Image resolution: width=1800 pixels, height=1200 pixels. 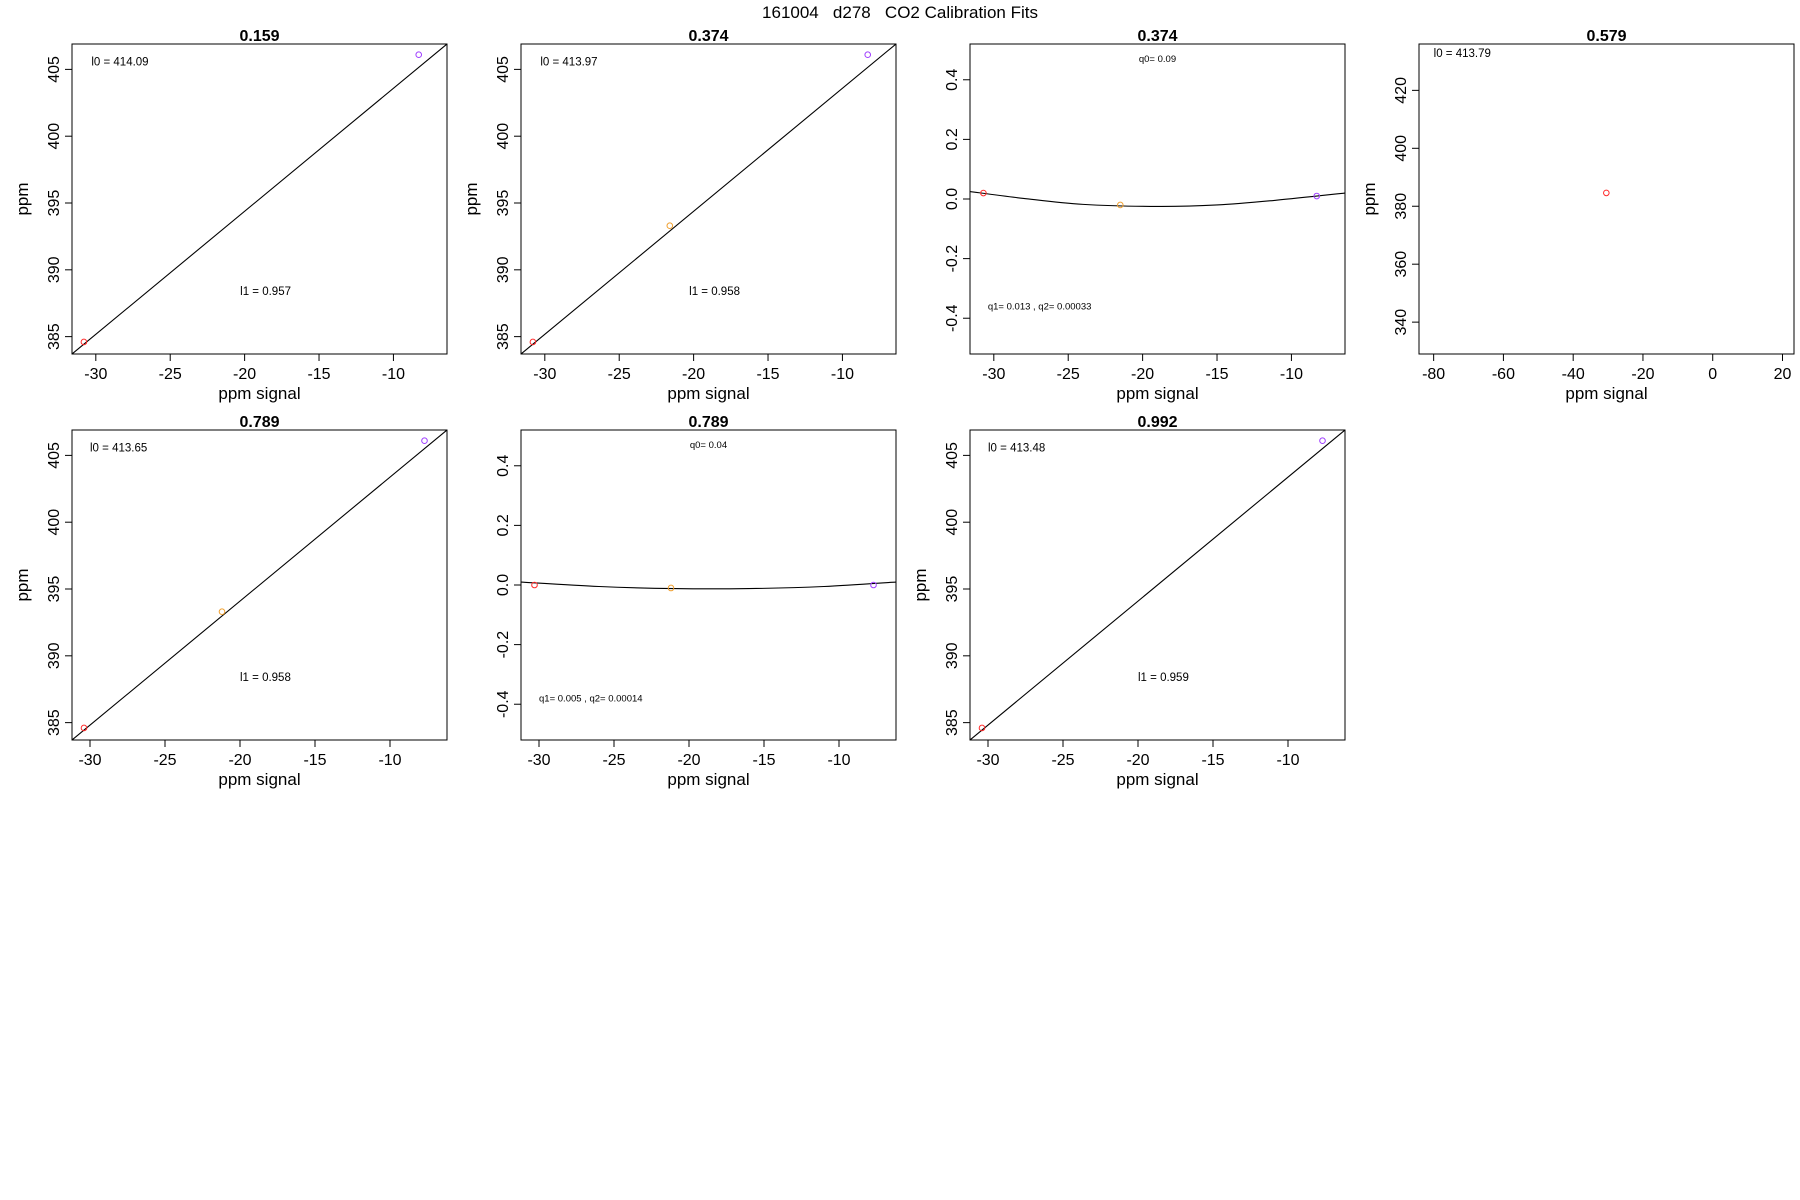 I want to click on plot-frame, so click(x=1606, y=199).